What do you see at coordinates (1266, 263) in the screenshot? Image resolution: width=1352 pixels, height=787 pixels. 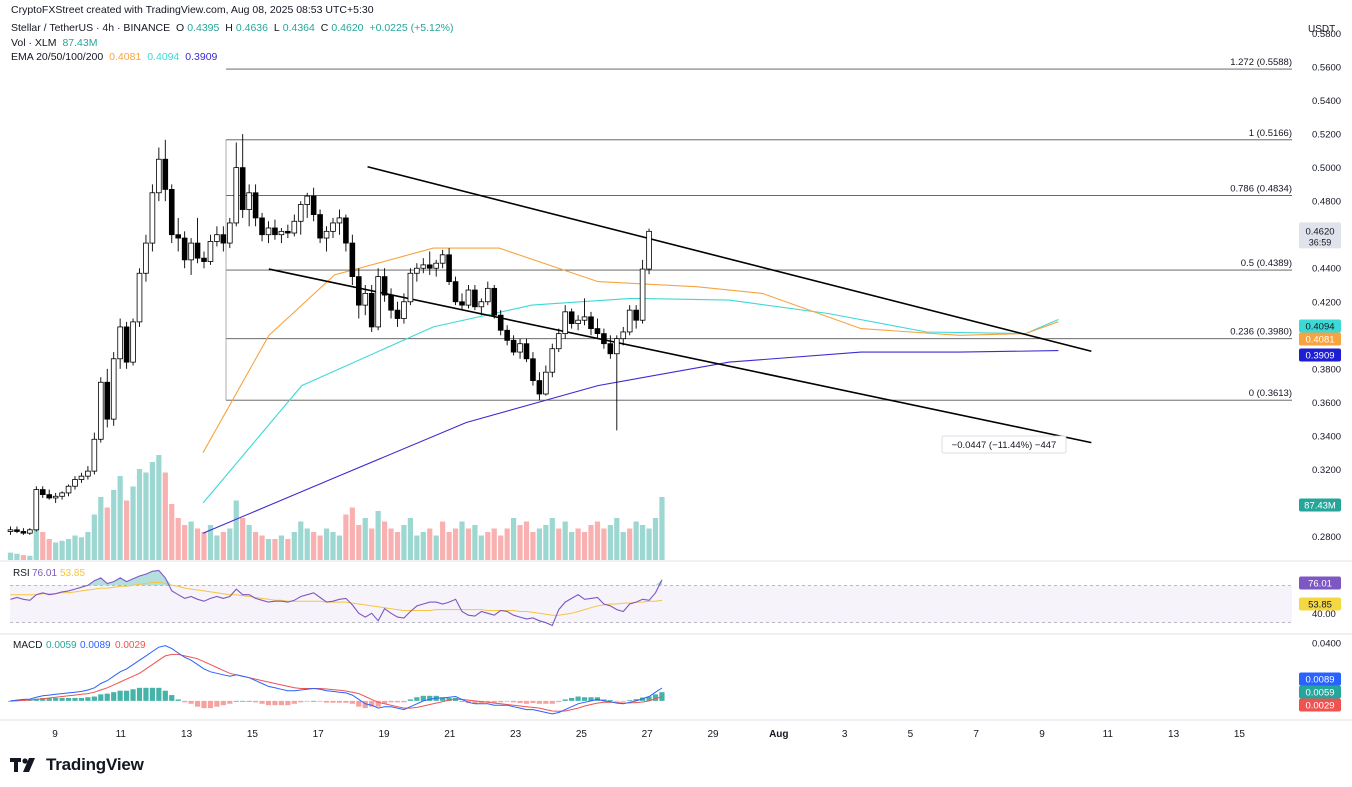 I see `fib-level-label: 0.5 (0.4389)` at bounding box center [1266, 263].